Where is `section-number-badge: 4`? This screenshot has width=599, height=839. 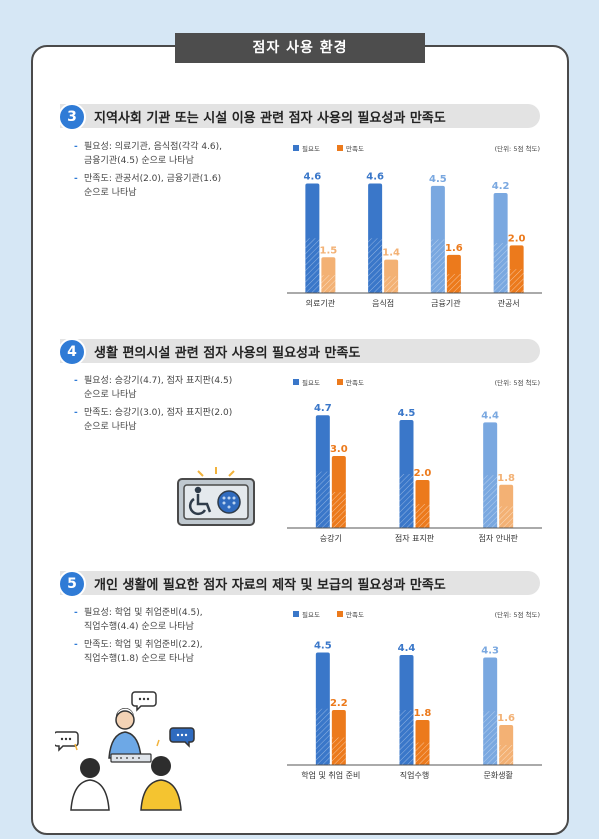
section-number-badge: 4 is located at coordinates (72, 352).